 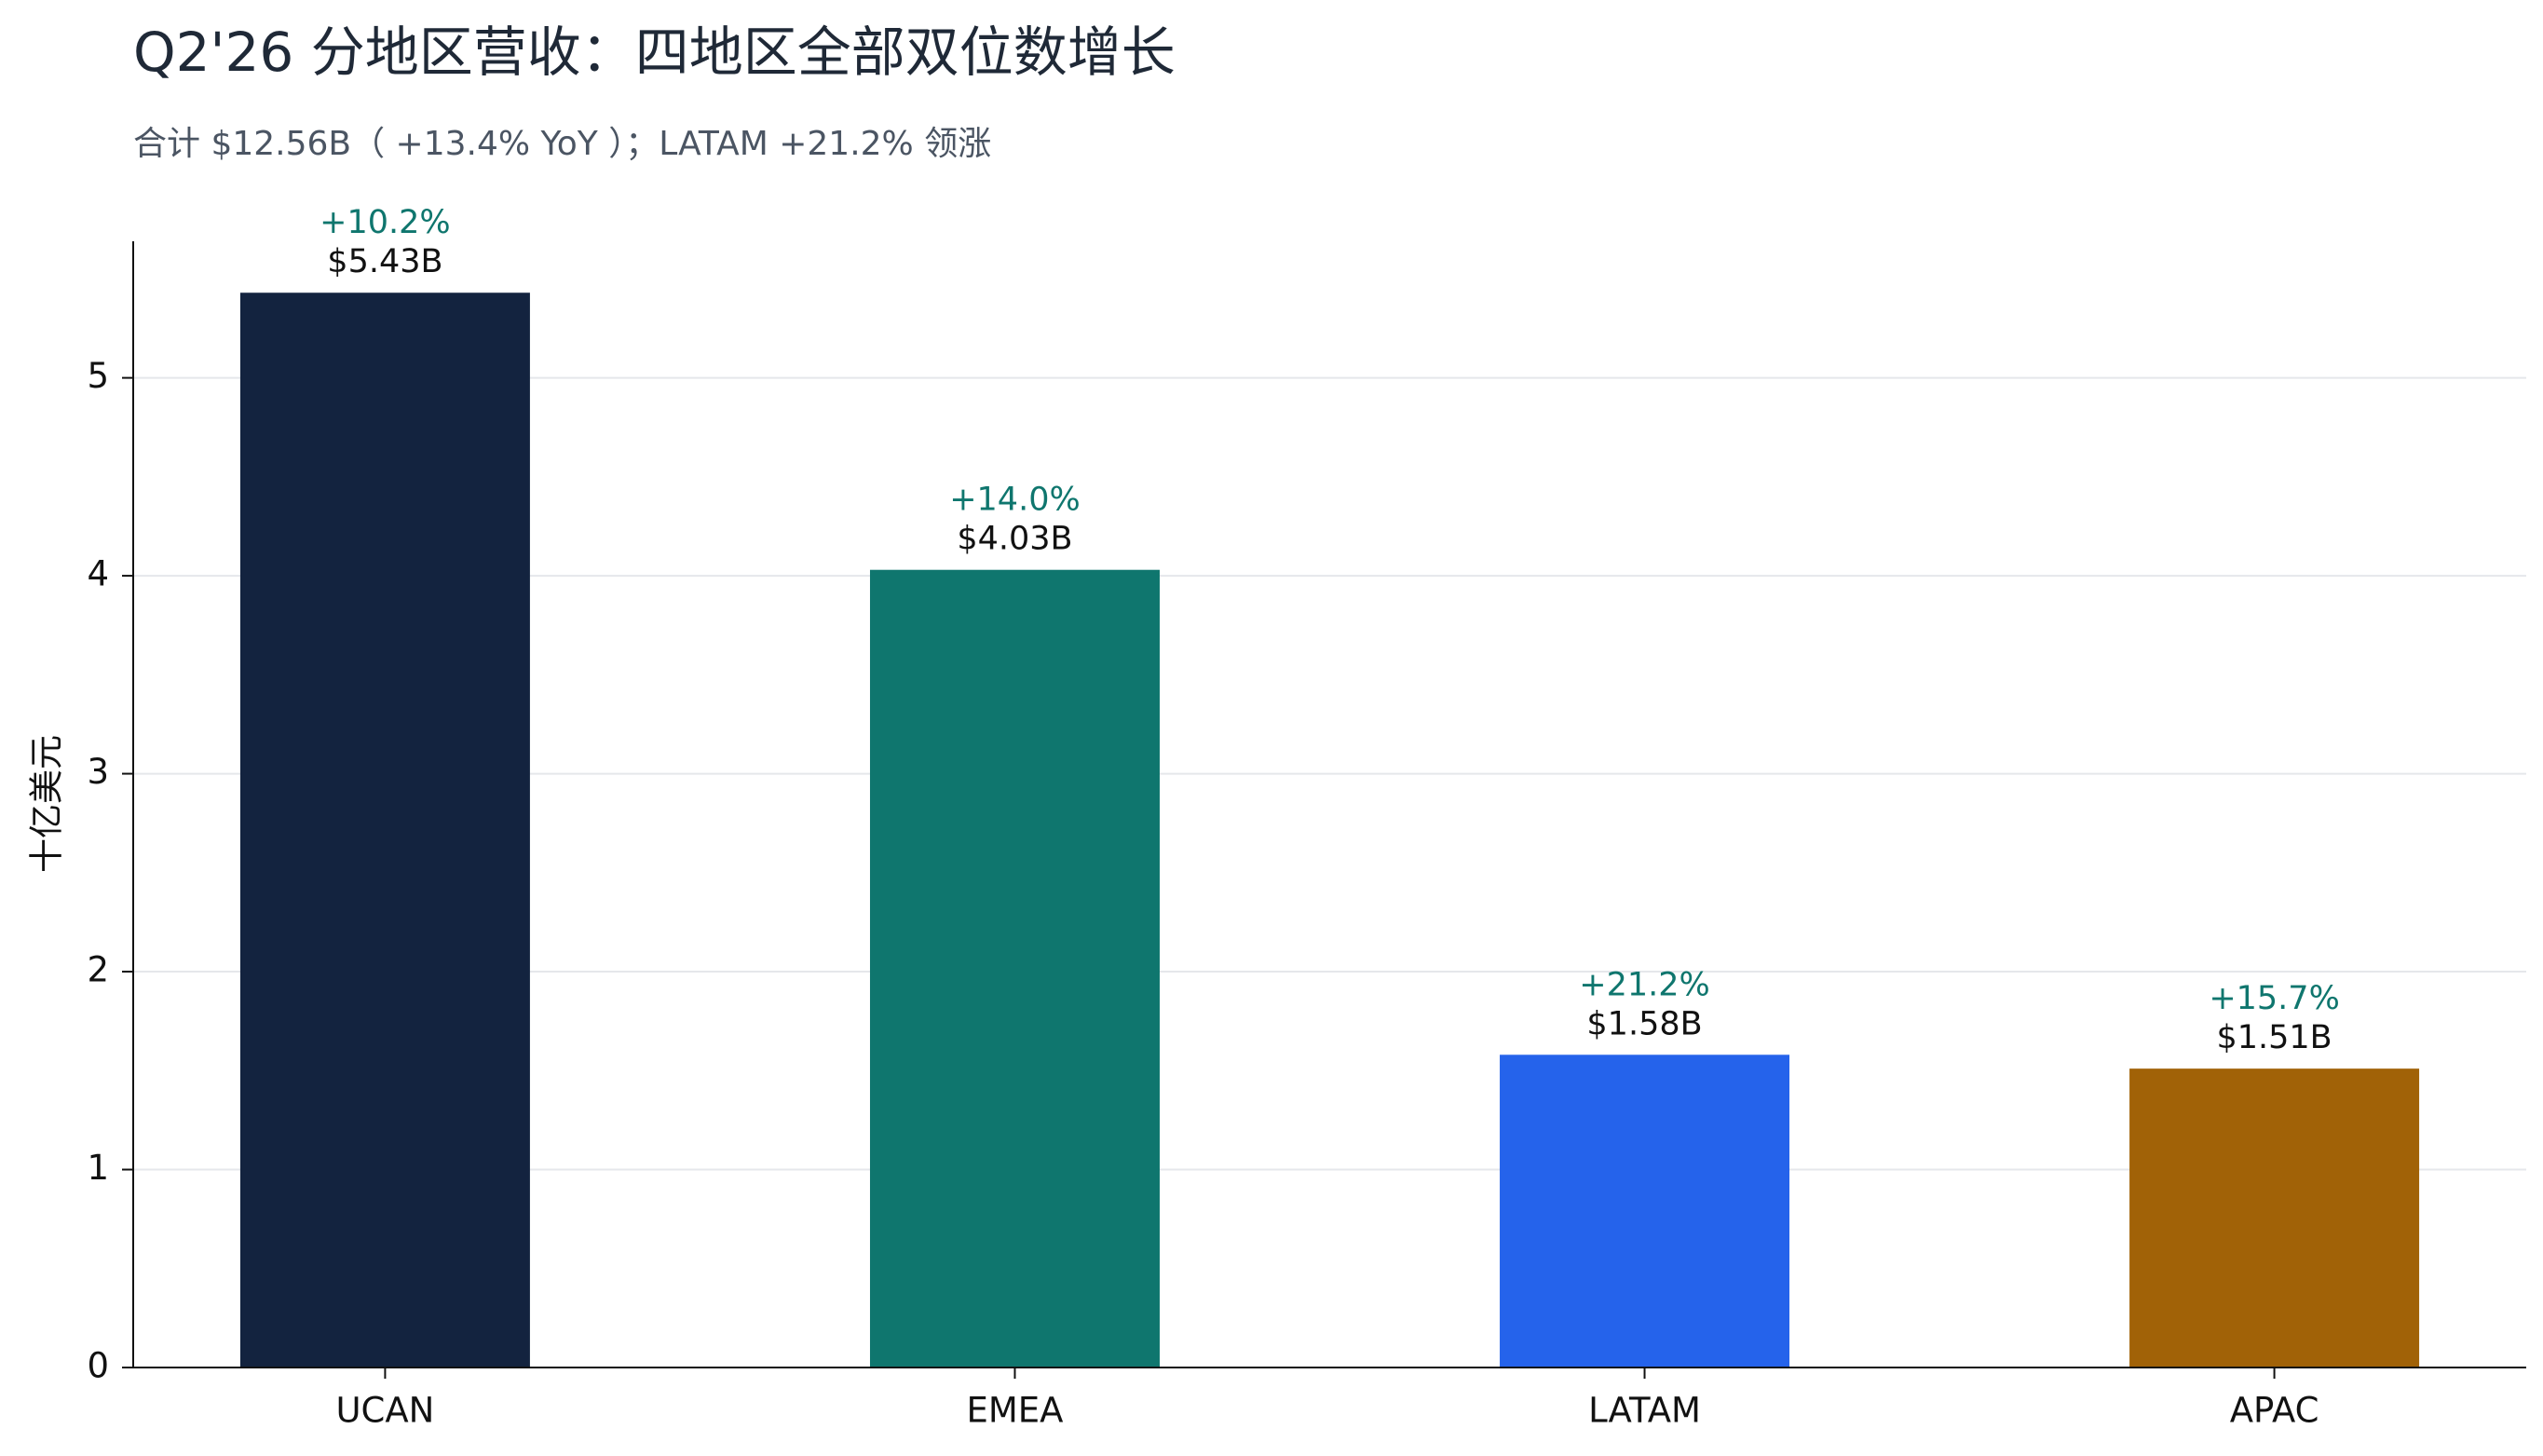 What do you see at coordinates (384, 1411) in the screenshot?
I see `x-tick-label: UCAN` at bounding box center [384, 1411].